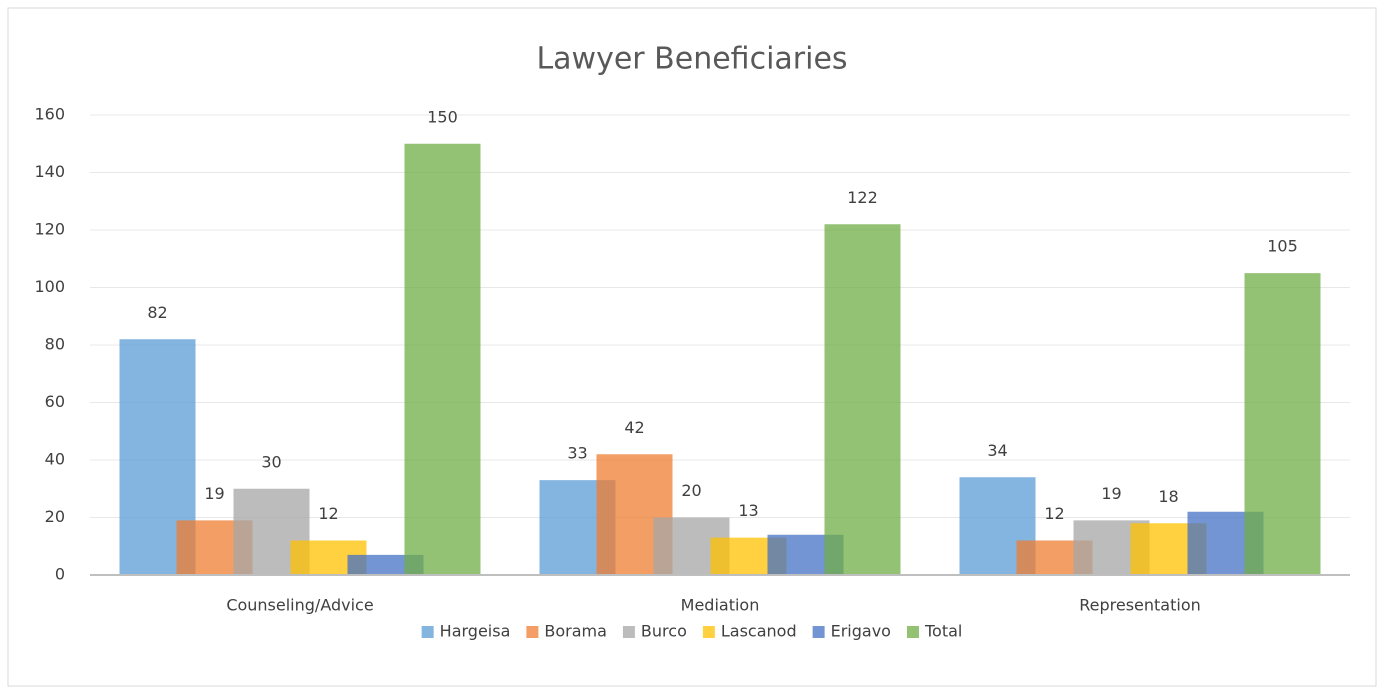 The width and height of the screenshot is (1384, 694). Describe the element at coordinates (1282, 246) in the screenshot. I see `data-label: 105` at that location.